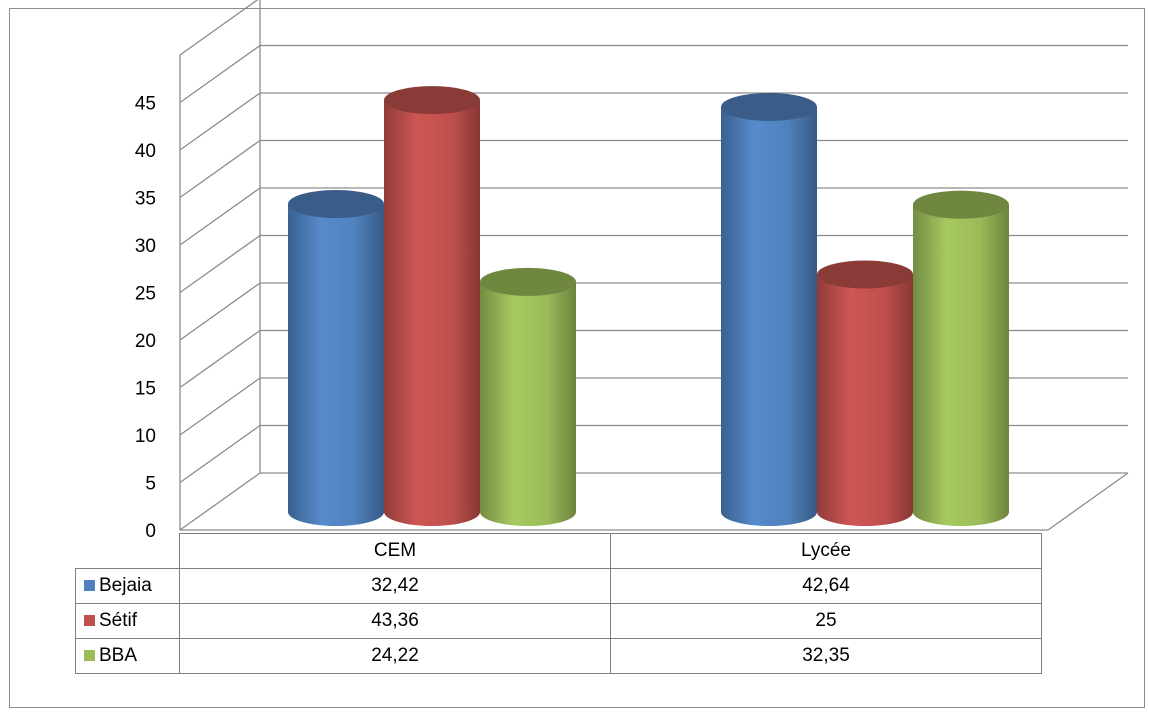  What do you see at coordinates (127, 551) in the screenshot?
I see `data-table-corner` at bounding box center [127, 551].